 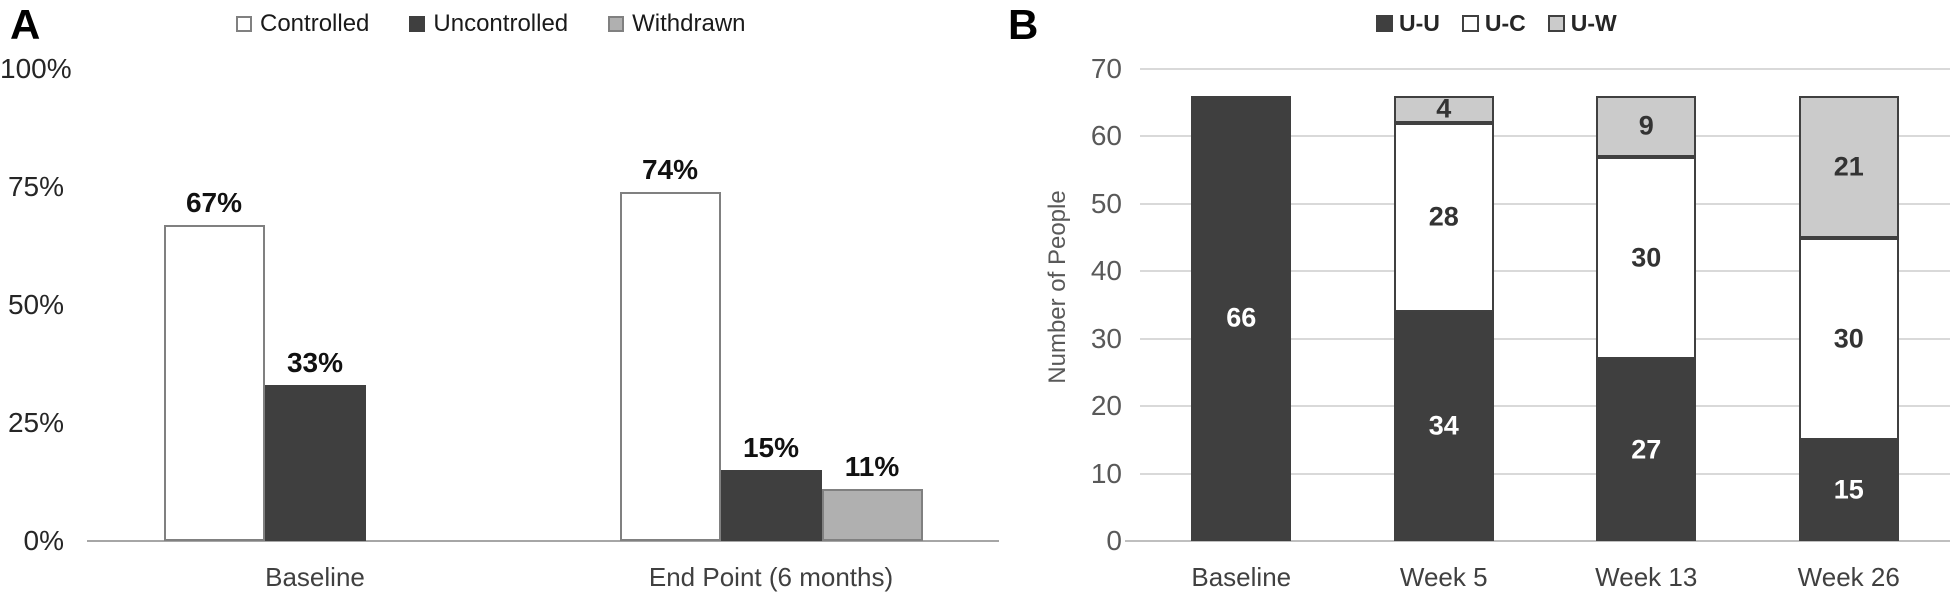 I want to click on value-label-b: 27, so click(x=1646, y=449).